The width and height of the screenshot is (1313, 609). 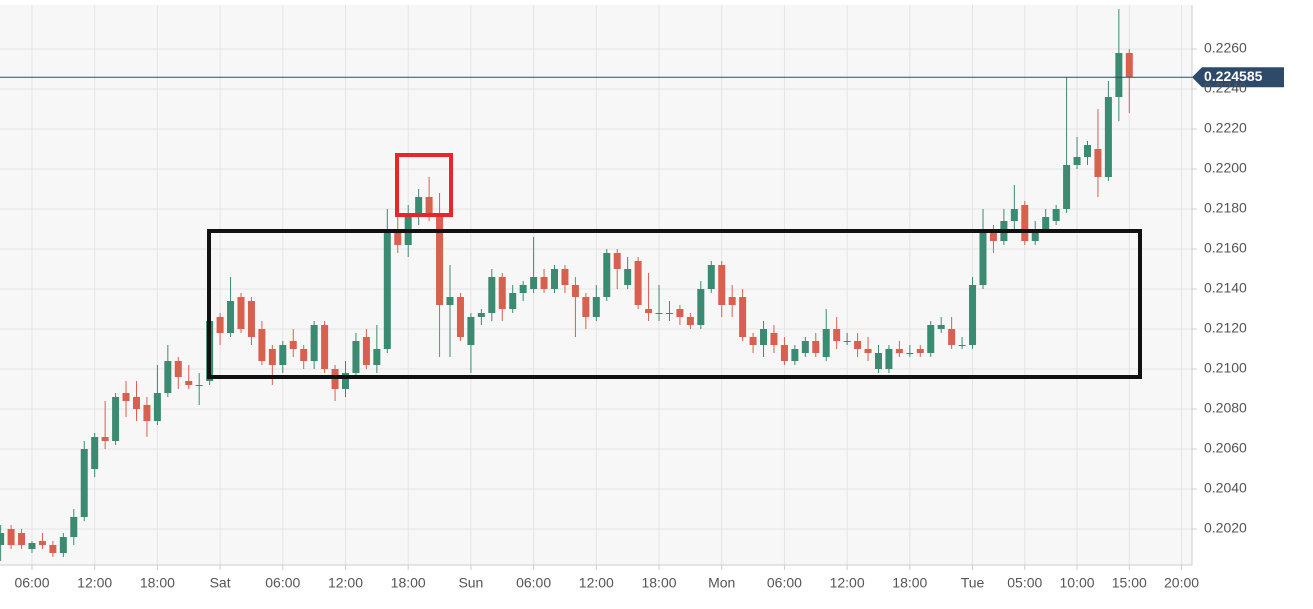 I want to click on x-tick-label: Sun, so click(x=470, y=583).